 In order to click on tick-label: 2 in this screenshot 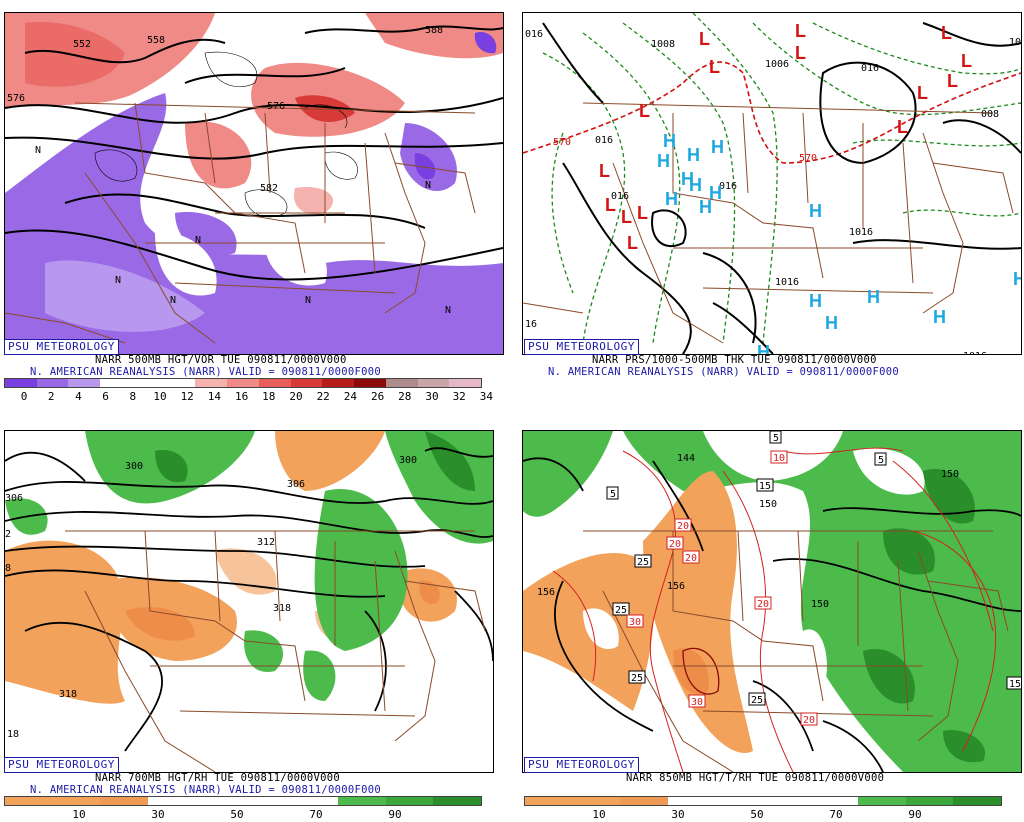, I will do `click(51, 396)`.